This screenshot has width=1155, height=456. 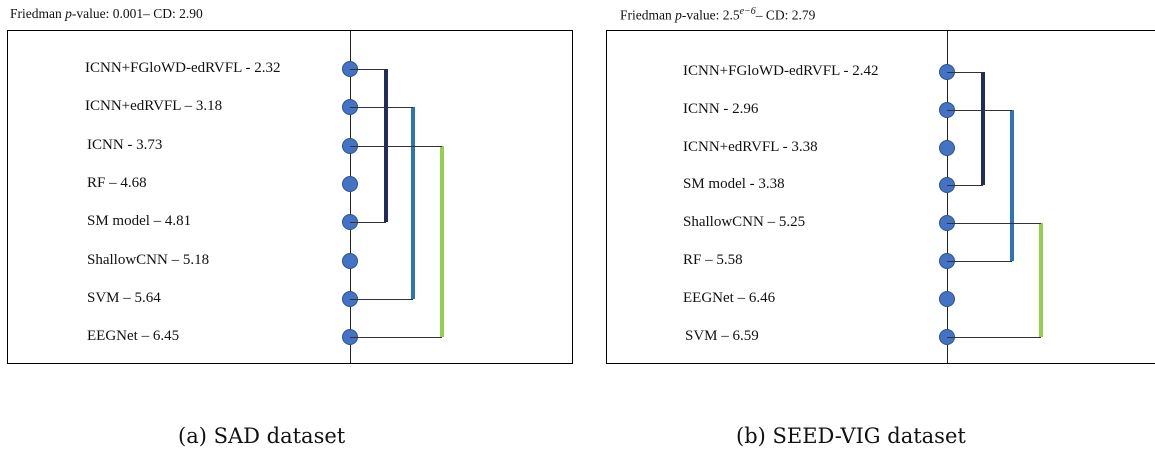 I want to click on axis-line-a, so click(x=350, y=197).